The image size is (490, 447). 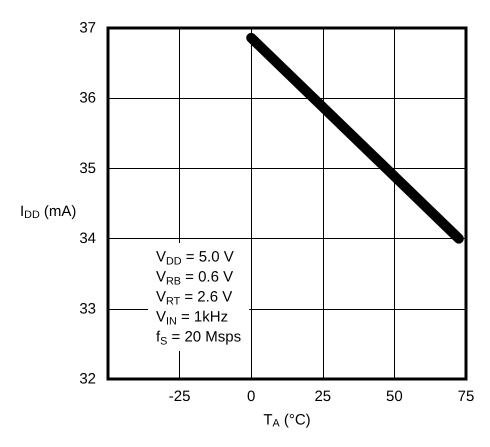 What do you see at coordinates (87, 168) in the screenshot?
I see `y-tick-label: 35` at bounding box center [87, 168].